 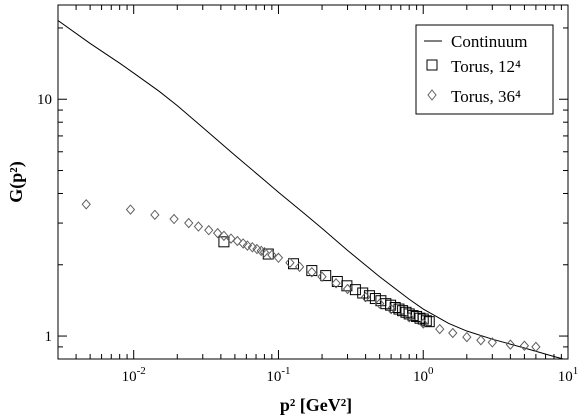 What do you see at coordinates (316, 405) in the screenshot?
I see `x-axis-label: p² [GeV²]` at bounding box center [316, 405].